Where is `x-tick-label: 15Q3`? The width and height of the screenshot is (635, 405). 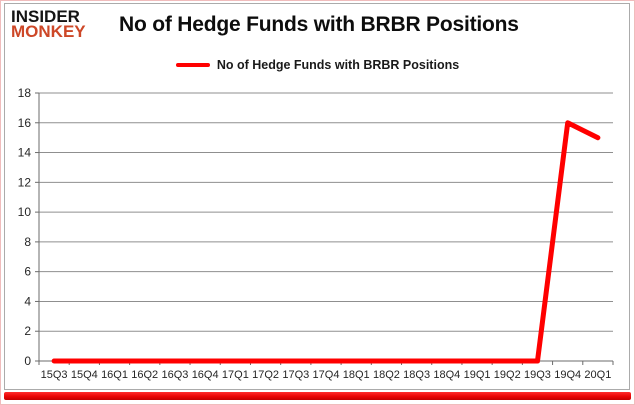
x-tick-label: 15Q3 is located at coordinates (54, 375).